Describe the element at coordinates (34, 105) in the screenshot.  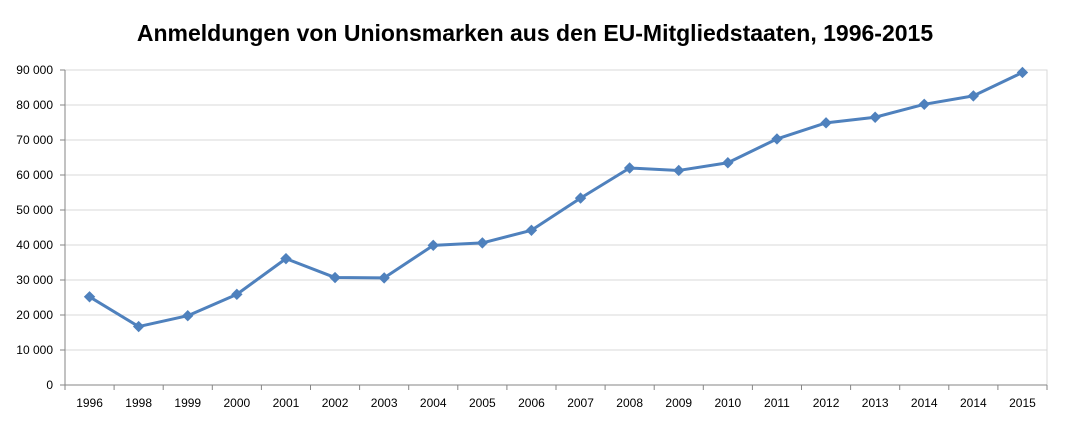
I see `y-tick-label: 80 000` at that location.